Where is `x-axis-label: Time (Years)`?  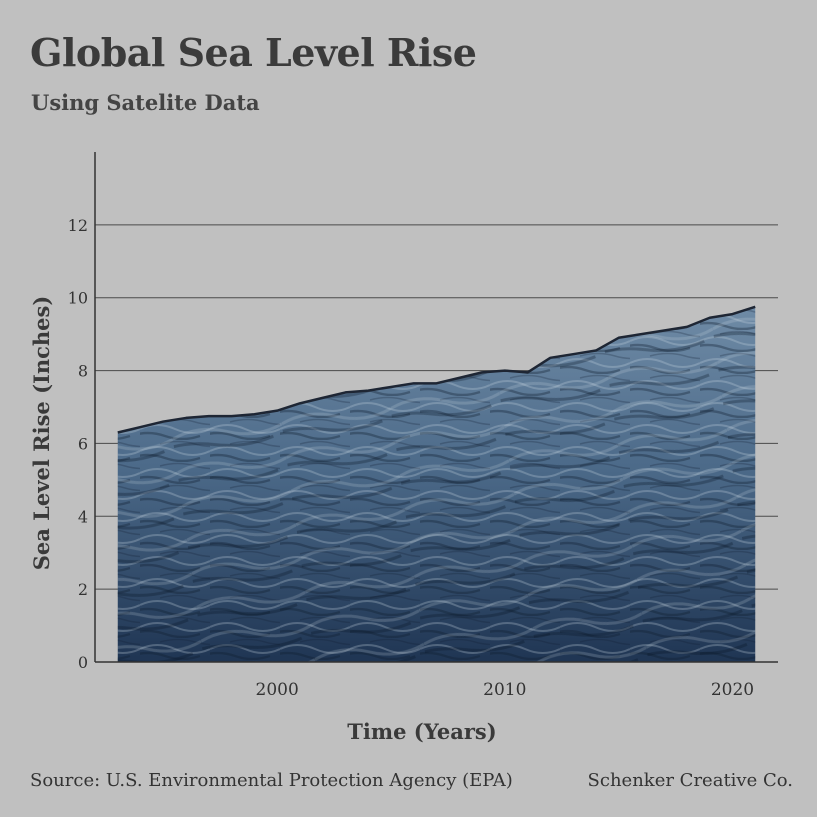
x-axis-label: Time (Years) is located at coordinates (421, 731).